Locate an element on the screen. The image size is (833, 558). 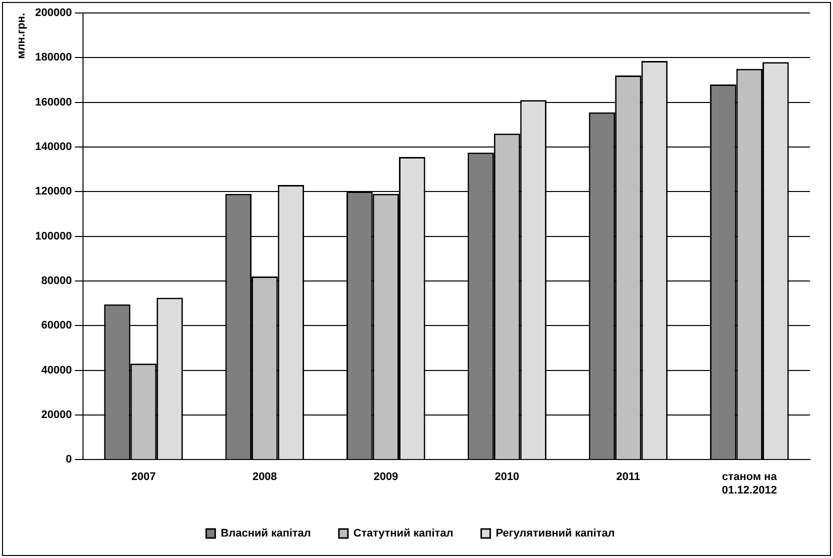
y-tick-label: 120000 is located at coordinates (53, 192).